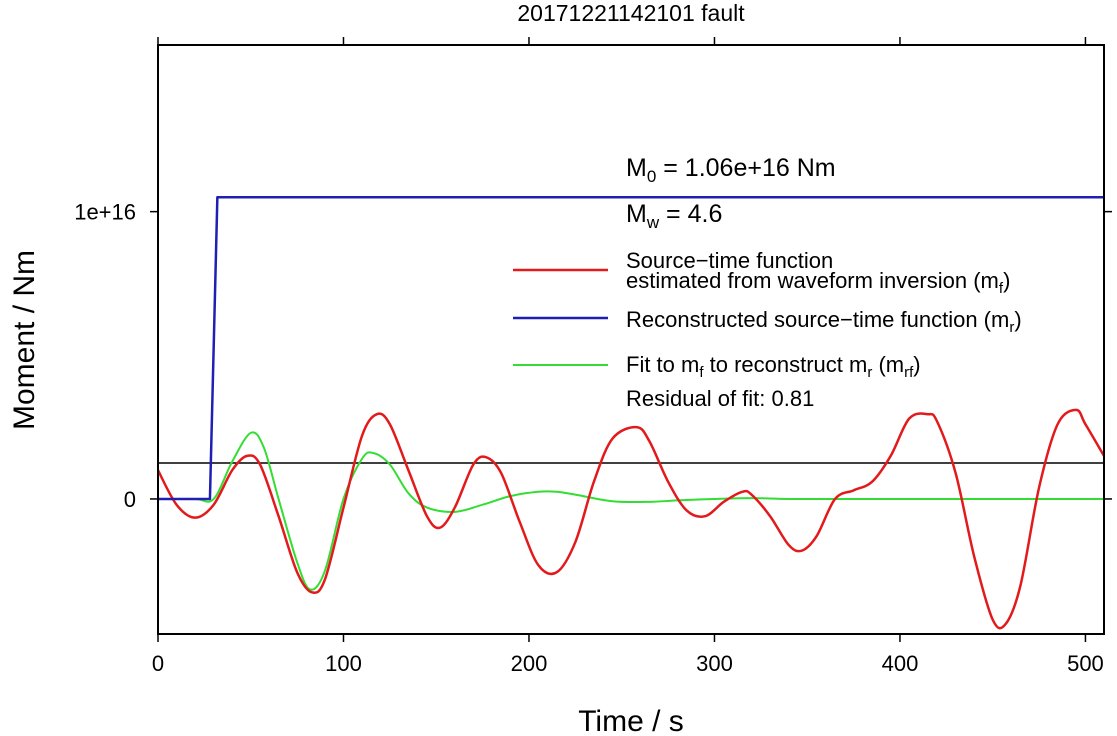  I want to click on y-tick-label: 0, so click(130, 499).